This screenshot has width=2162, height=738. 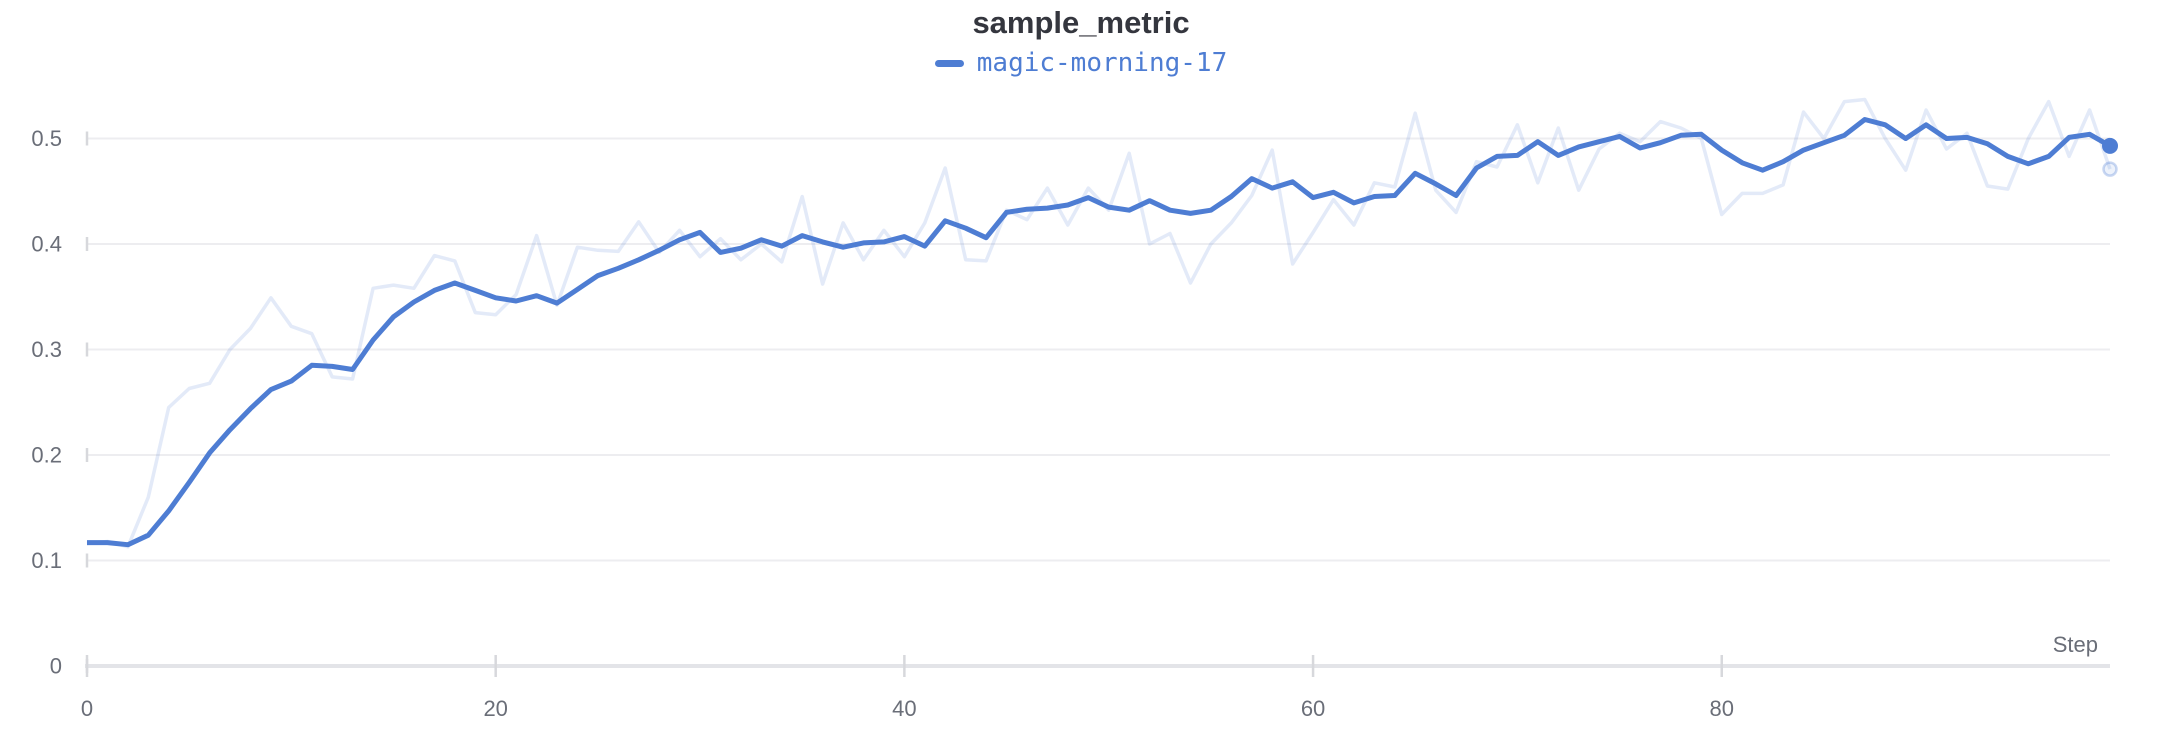 What do you see at coordinates (46, 455) in the screenshot?
I see `y-tick-label: 0.2` at bounding box center [46, 455].